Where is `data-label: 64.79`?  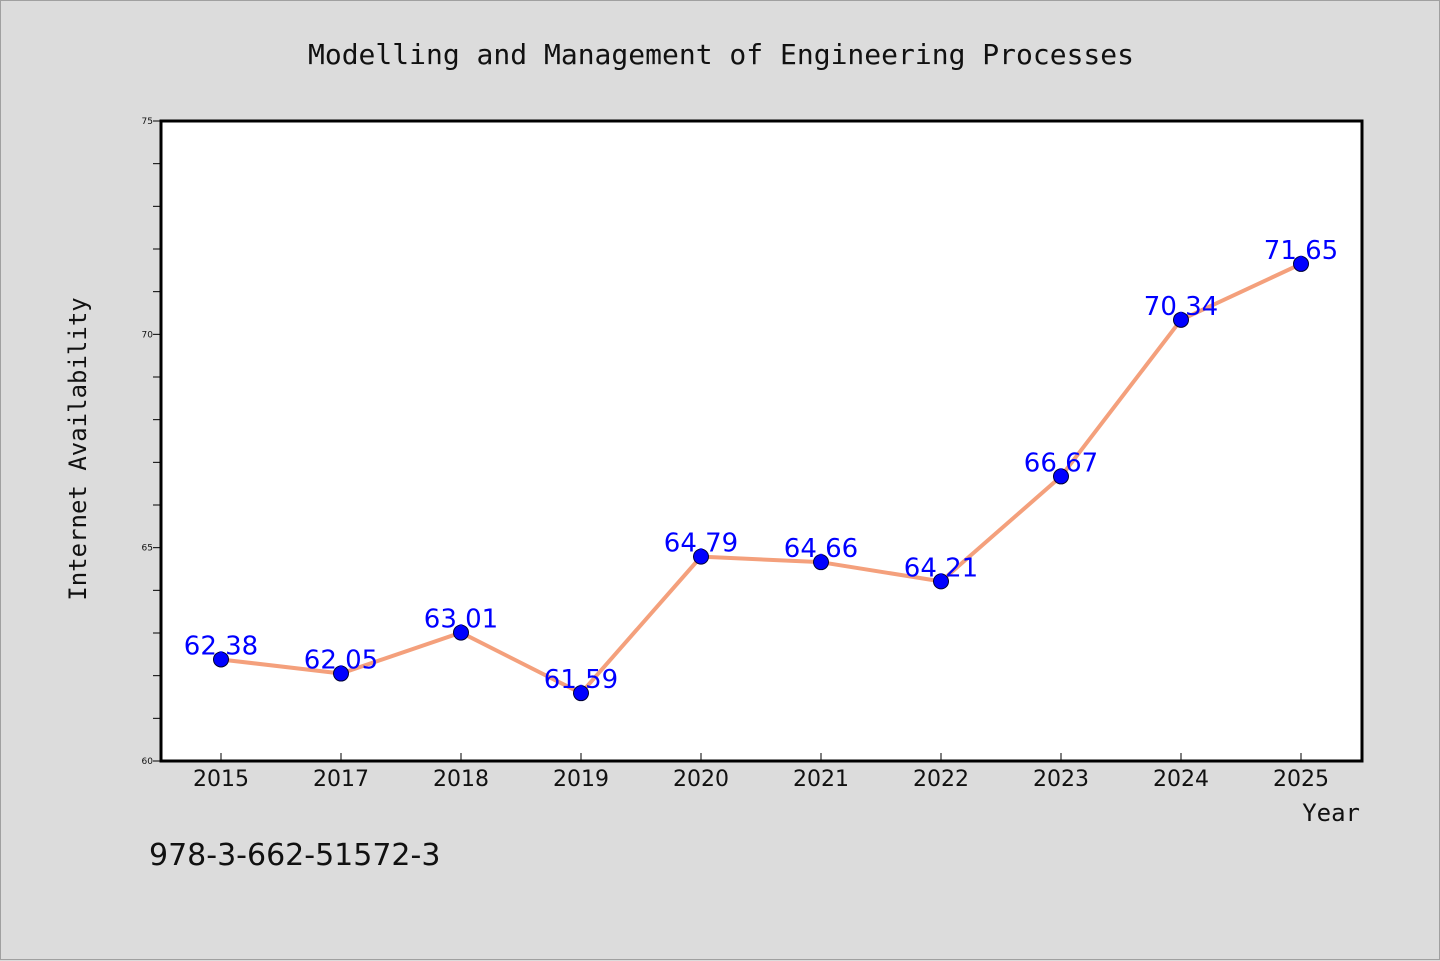 data-label: 64.79 is located at coordinates (701, 544).